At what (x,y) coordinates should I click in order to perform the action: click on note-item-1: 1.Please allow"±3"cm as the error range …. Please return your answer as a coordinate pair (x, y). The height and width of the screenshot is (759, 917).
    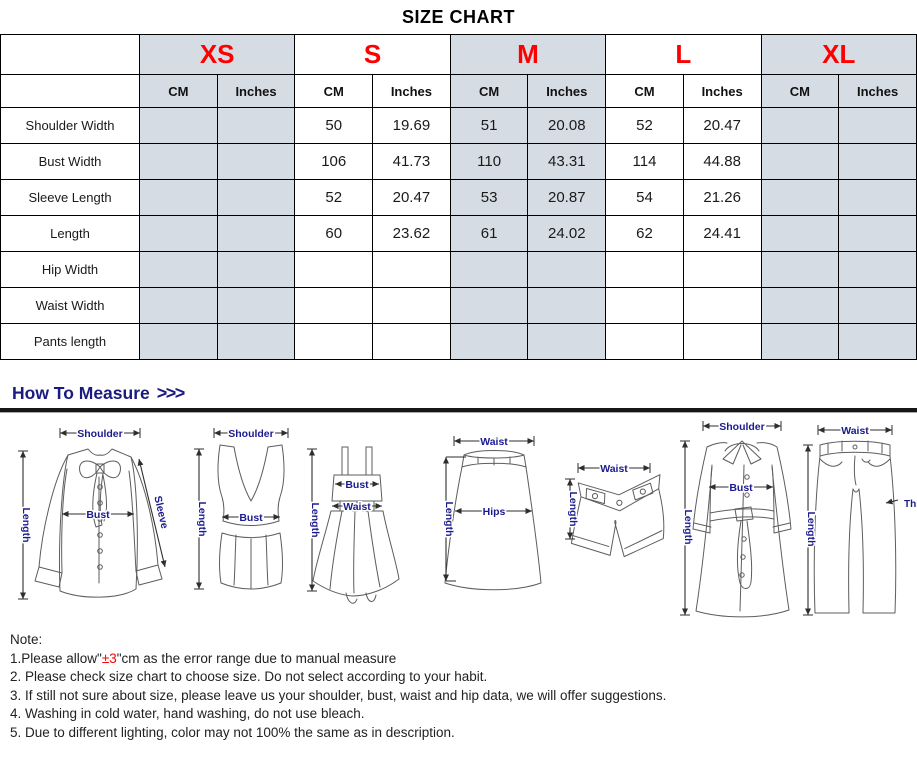
    Looking at the image, I should click on (463, 659).